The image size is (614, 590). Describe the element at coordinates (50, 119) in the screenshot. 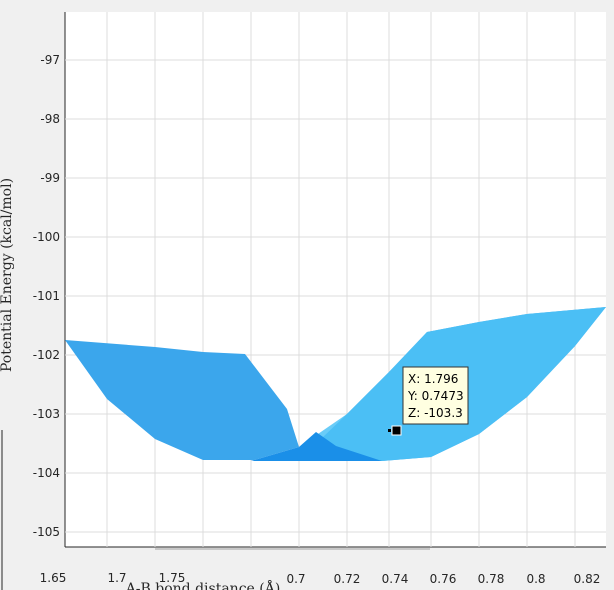

I see `z-tick-label: -98` at that location.